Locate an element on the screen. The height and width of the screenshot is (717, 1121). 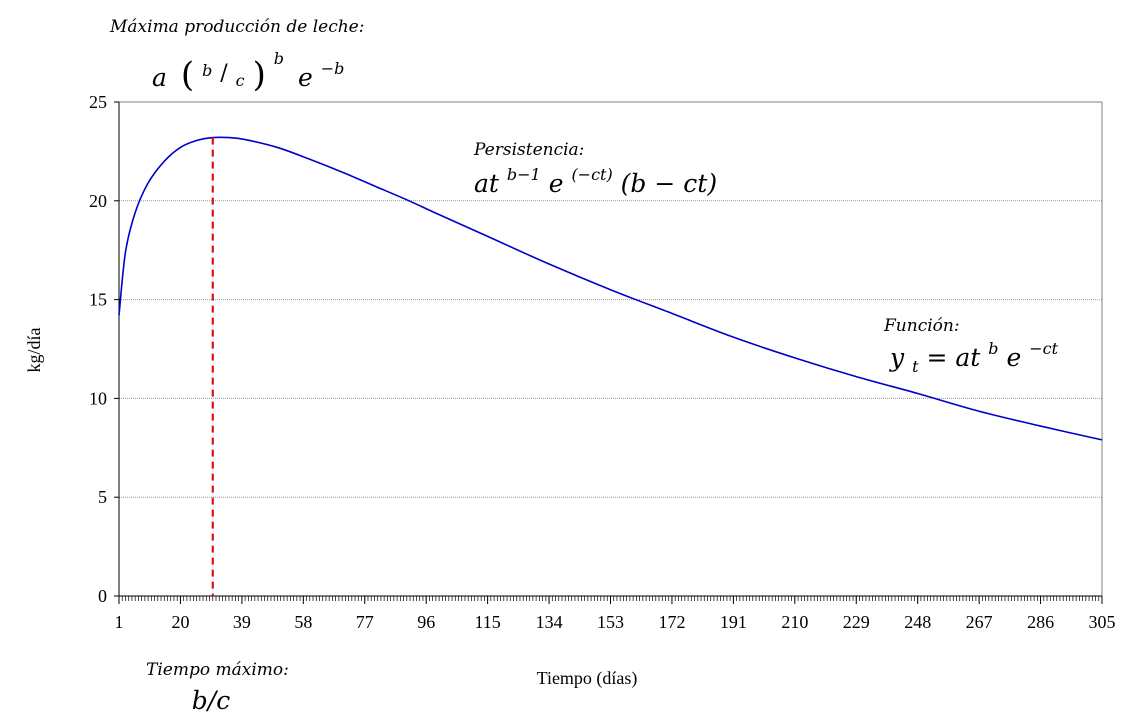
y-tick-label: 15 is located at coordinates (98, 300).